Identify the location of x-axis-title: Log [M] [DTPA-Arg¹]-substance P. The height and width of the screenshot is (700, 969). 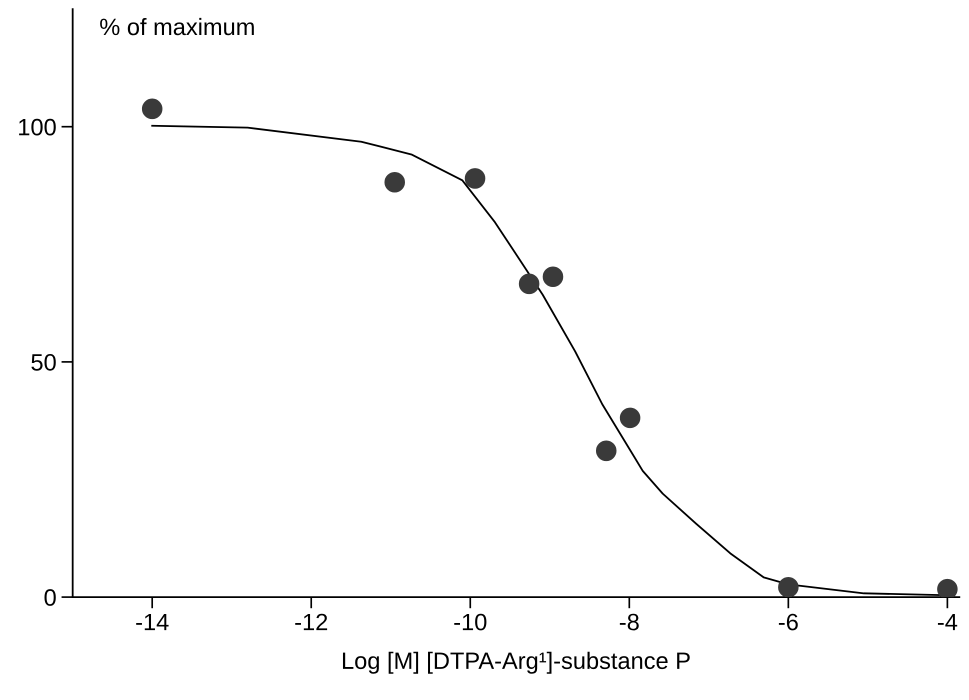
(516, 663).